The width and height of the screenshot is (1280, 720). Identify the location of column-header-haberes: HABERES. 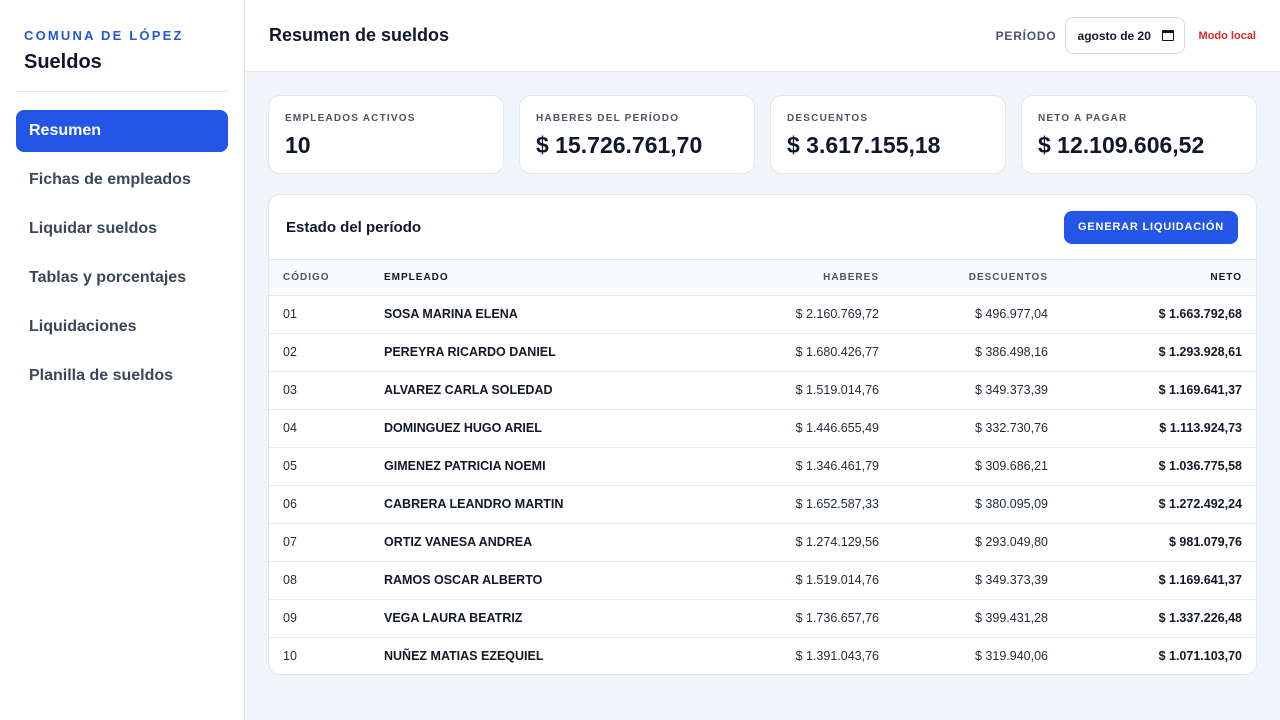
(789, 278).